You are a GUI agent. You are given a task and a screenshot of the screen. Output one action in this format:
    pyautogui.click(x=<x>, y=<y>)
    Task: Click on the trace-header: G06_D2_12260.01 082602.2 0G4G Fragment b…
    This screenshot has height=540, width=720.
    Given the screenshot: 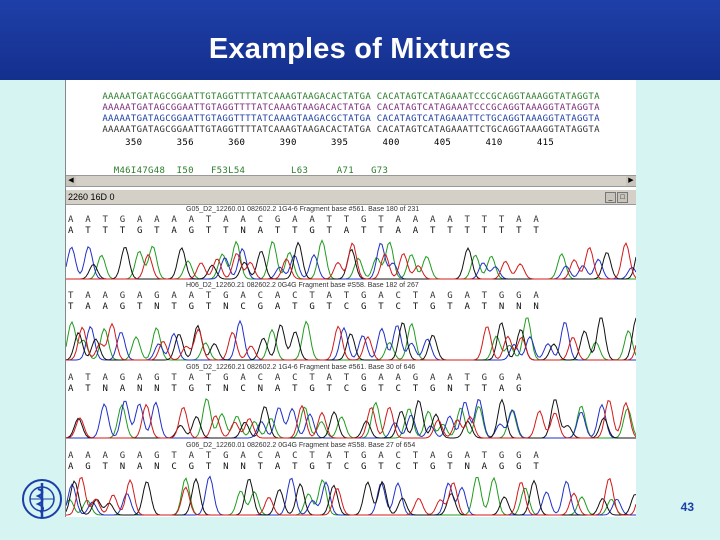 What is the action you would take?
    pyautogui.click(x=301, y=445)
    